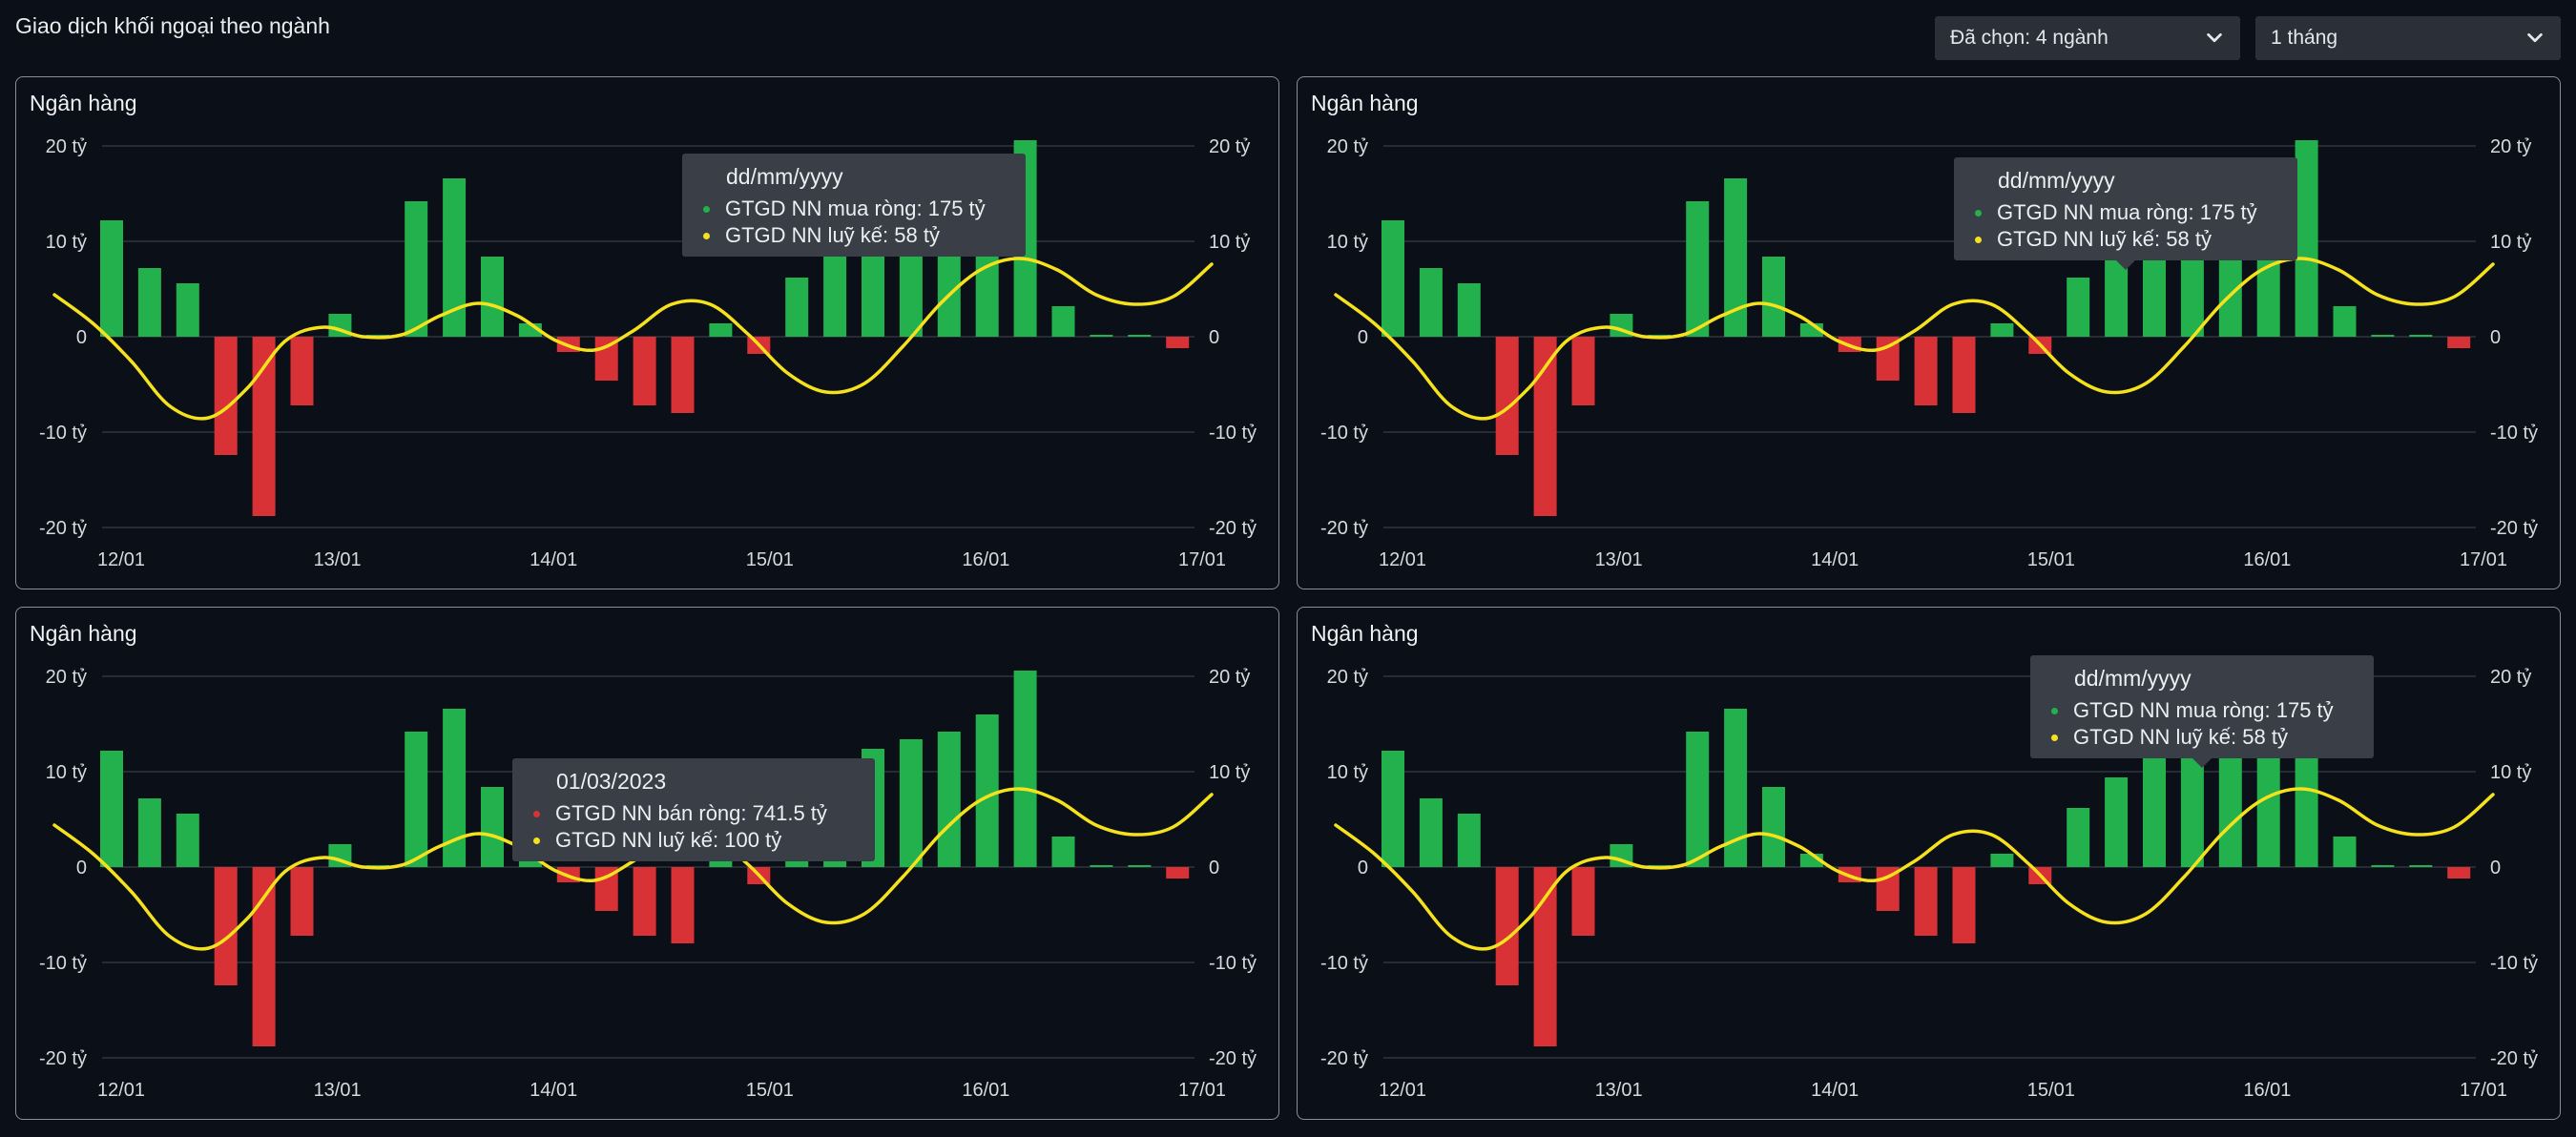 This screenshot has width=2576, height=1137. I want to click on panel-title: Ngân hàng, so click(1365, 103).